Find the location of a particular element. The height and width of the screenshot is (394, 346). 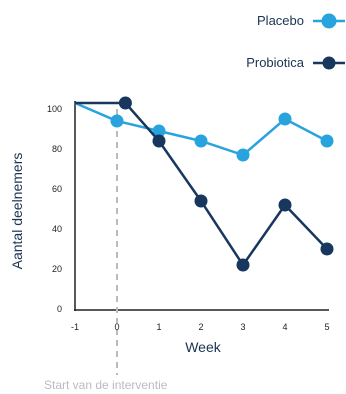

x-tick-label: 3 is located at coordinates (242, 327).